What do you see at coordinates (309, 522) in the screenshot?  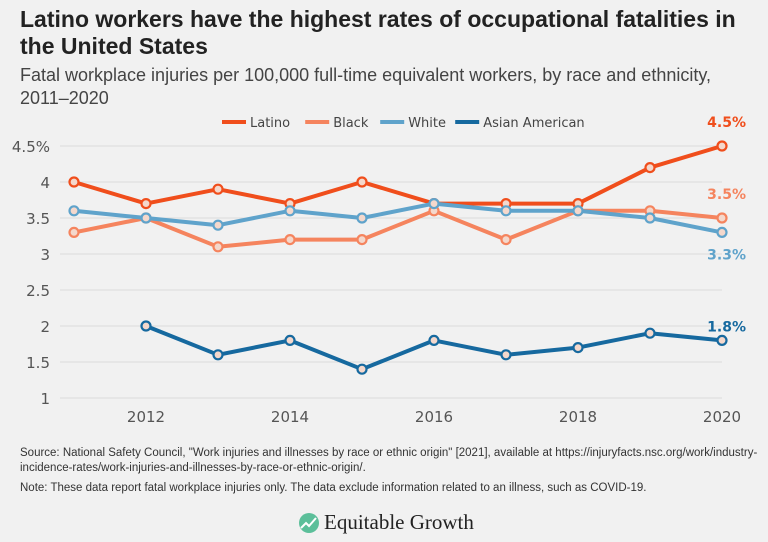 I see `logo-icon` at bounding box center [309, 522].